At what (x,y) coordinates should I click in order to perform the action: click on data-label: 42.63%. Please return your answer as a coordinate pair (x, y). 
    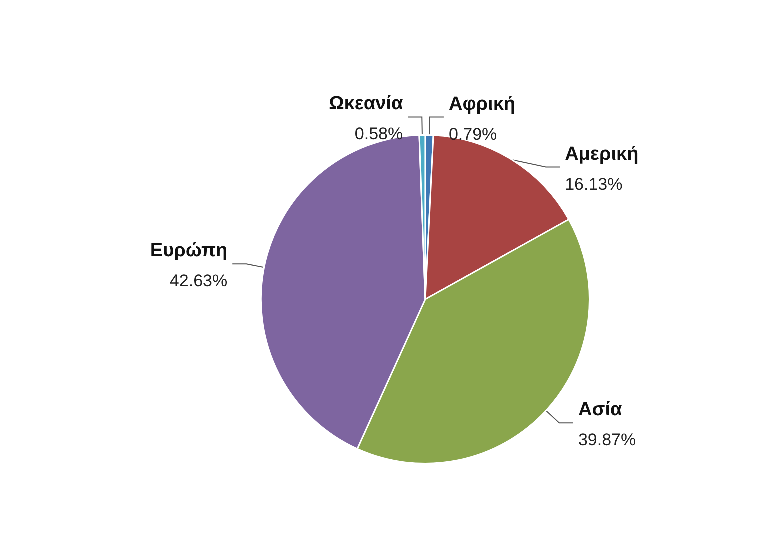
    Looking at the image, I should click on (199, 281).